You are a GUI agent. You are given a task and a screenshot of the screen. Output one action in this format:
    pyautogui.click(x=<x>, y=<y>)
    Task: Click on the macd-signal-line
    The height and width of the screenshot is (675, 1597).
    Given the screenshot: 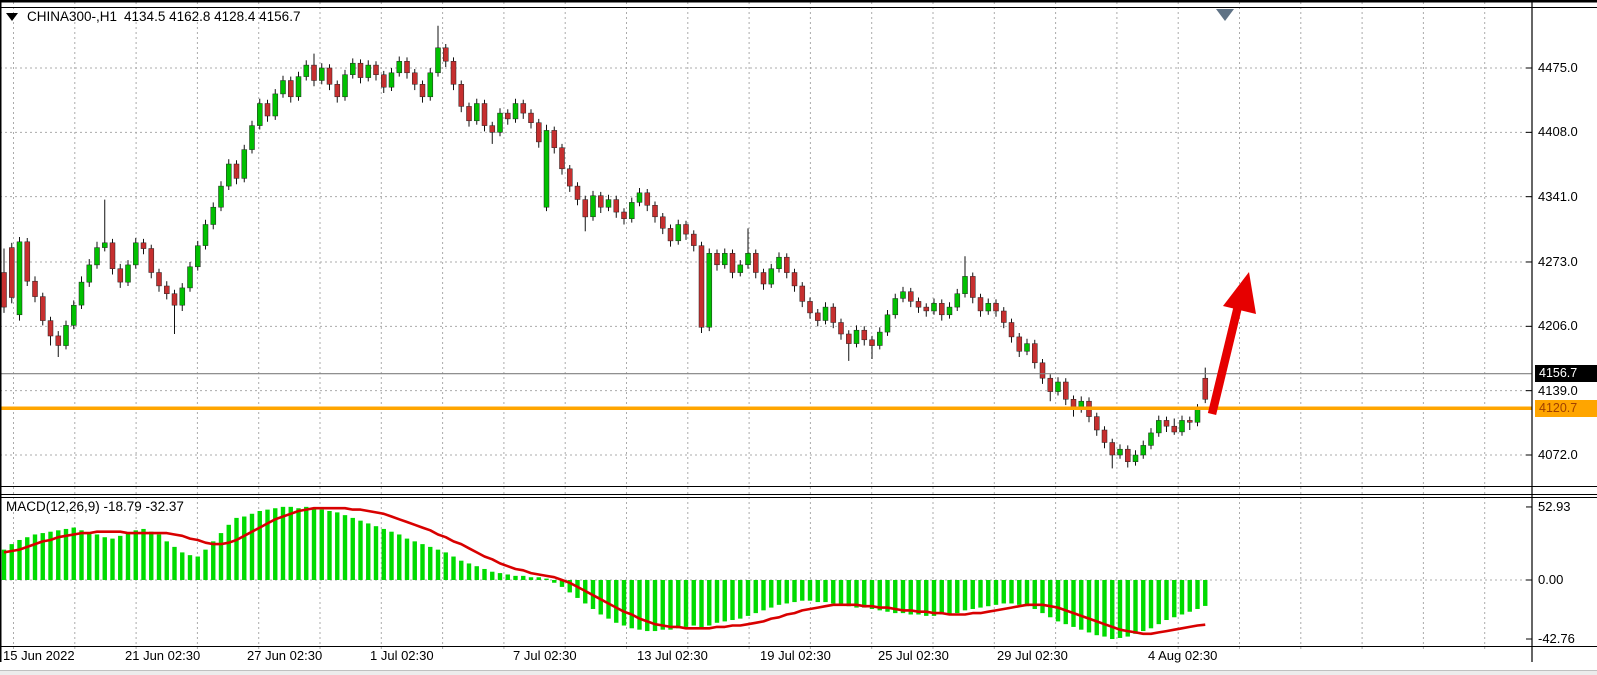 What is the action you would take?
    pyautogui.click(x=604, y=571)
    